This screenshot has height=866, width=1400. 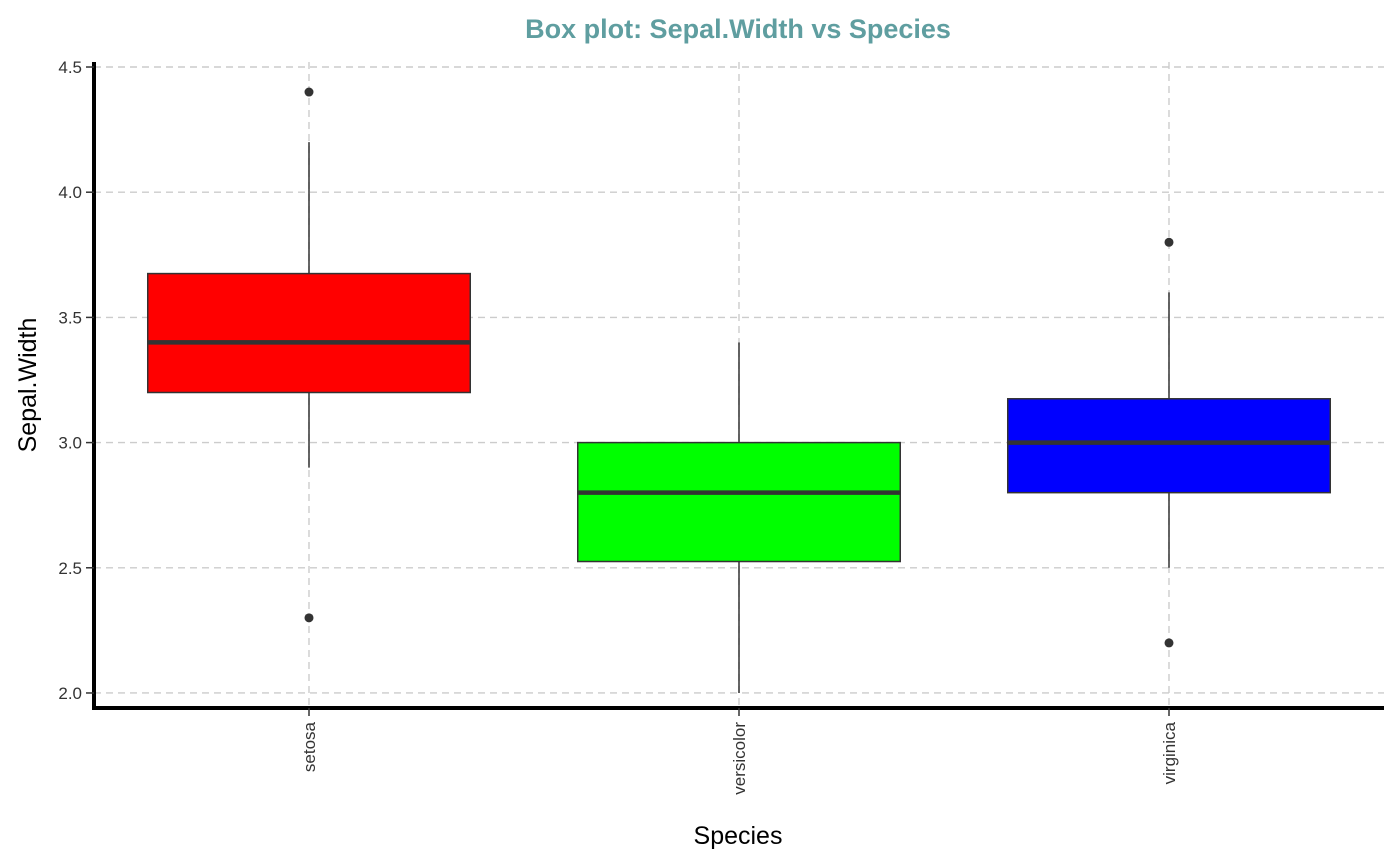 What do you see at coordinates (70, 443) in the screenshot?
I see `y-tick-label: 3.0` at bounding box center [70, 443].